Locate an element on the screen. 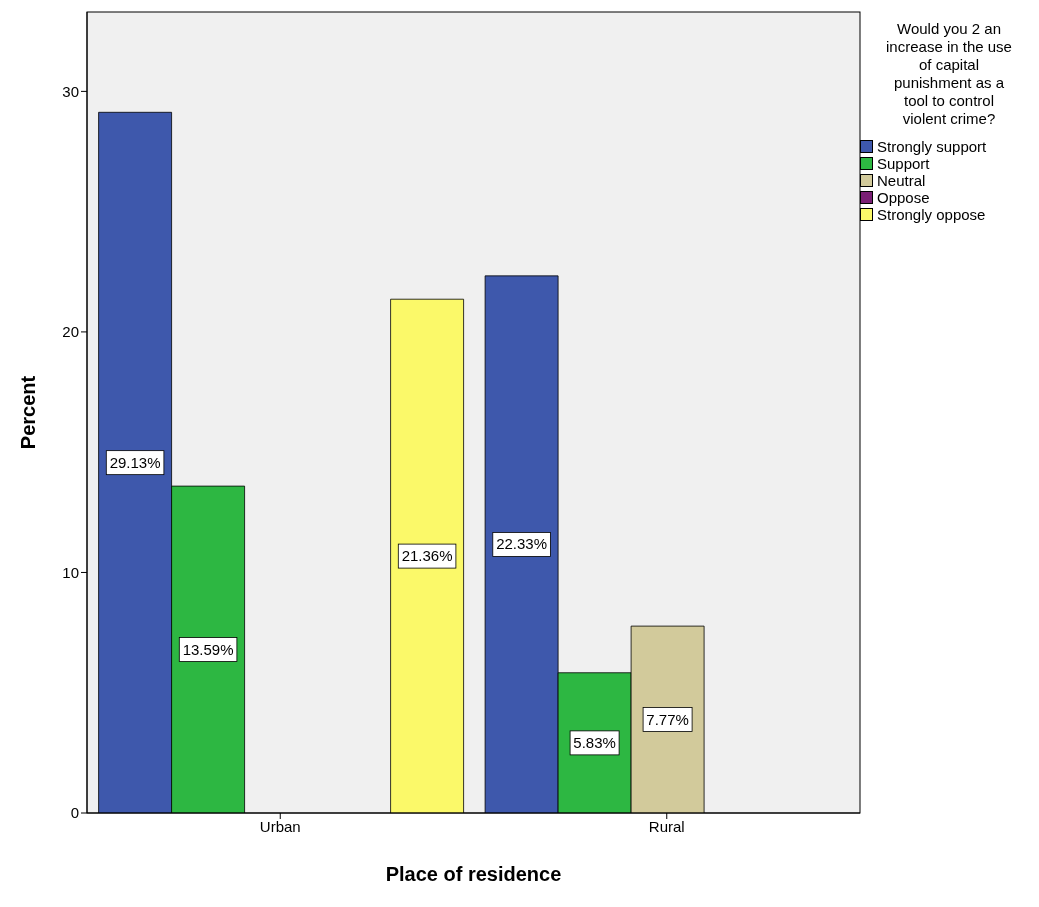 The image size is (1039, 907). legend-label: Support is located at coordinates (903, 163).